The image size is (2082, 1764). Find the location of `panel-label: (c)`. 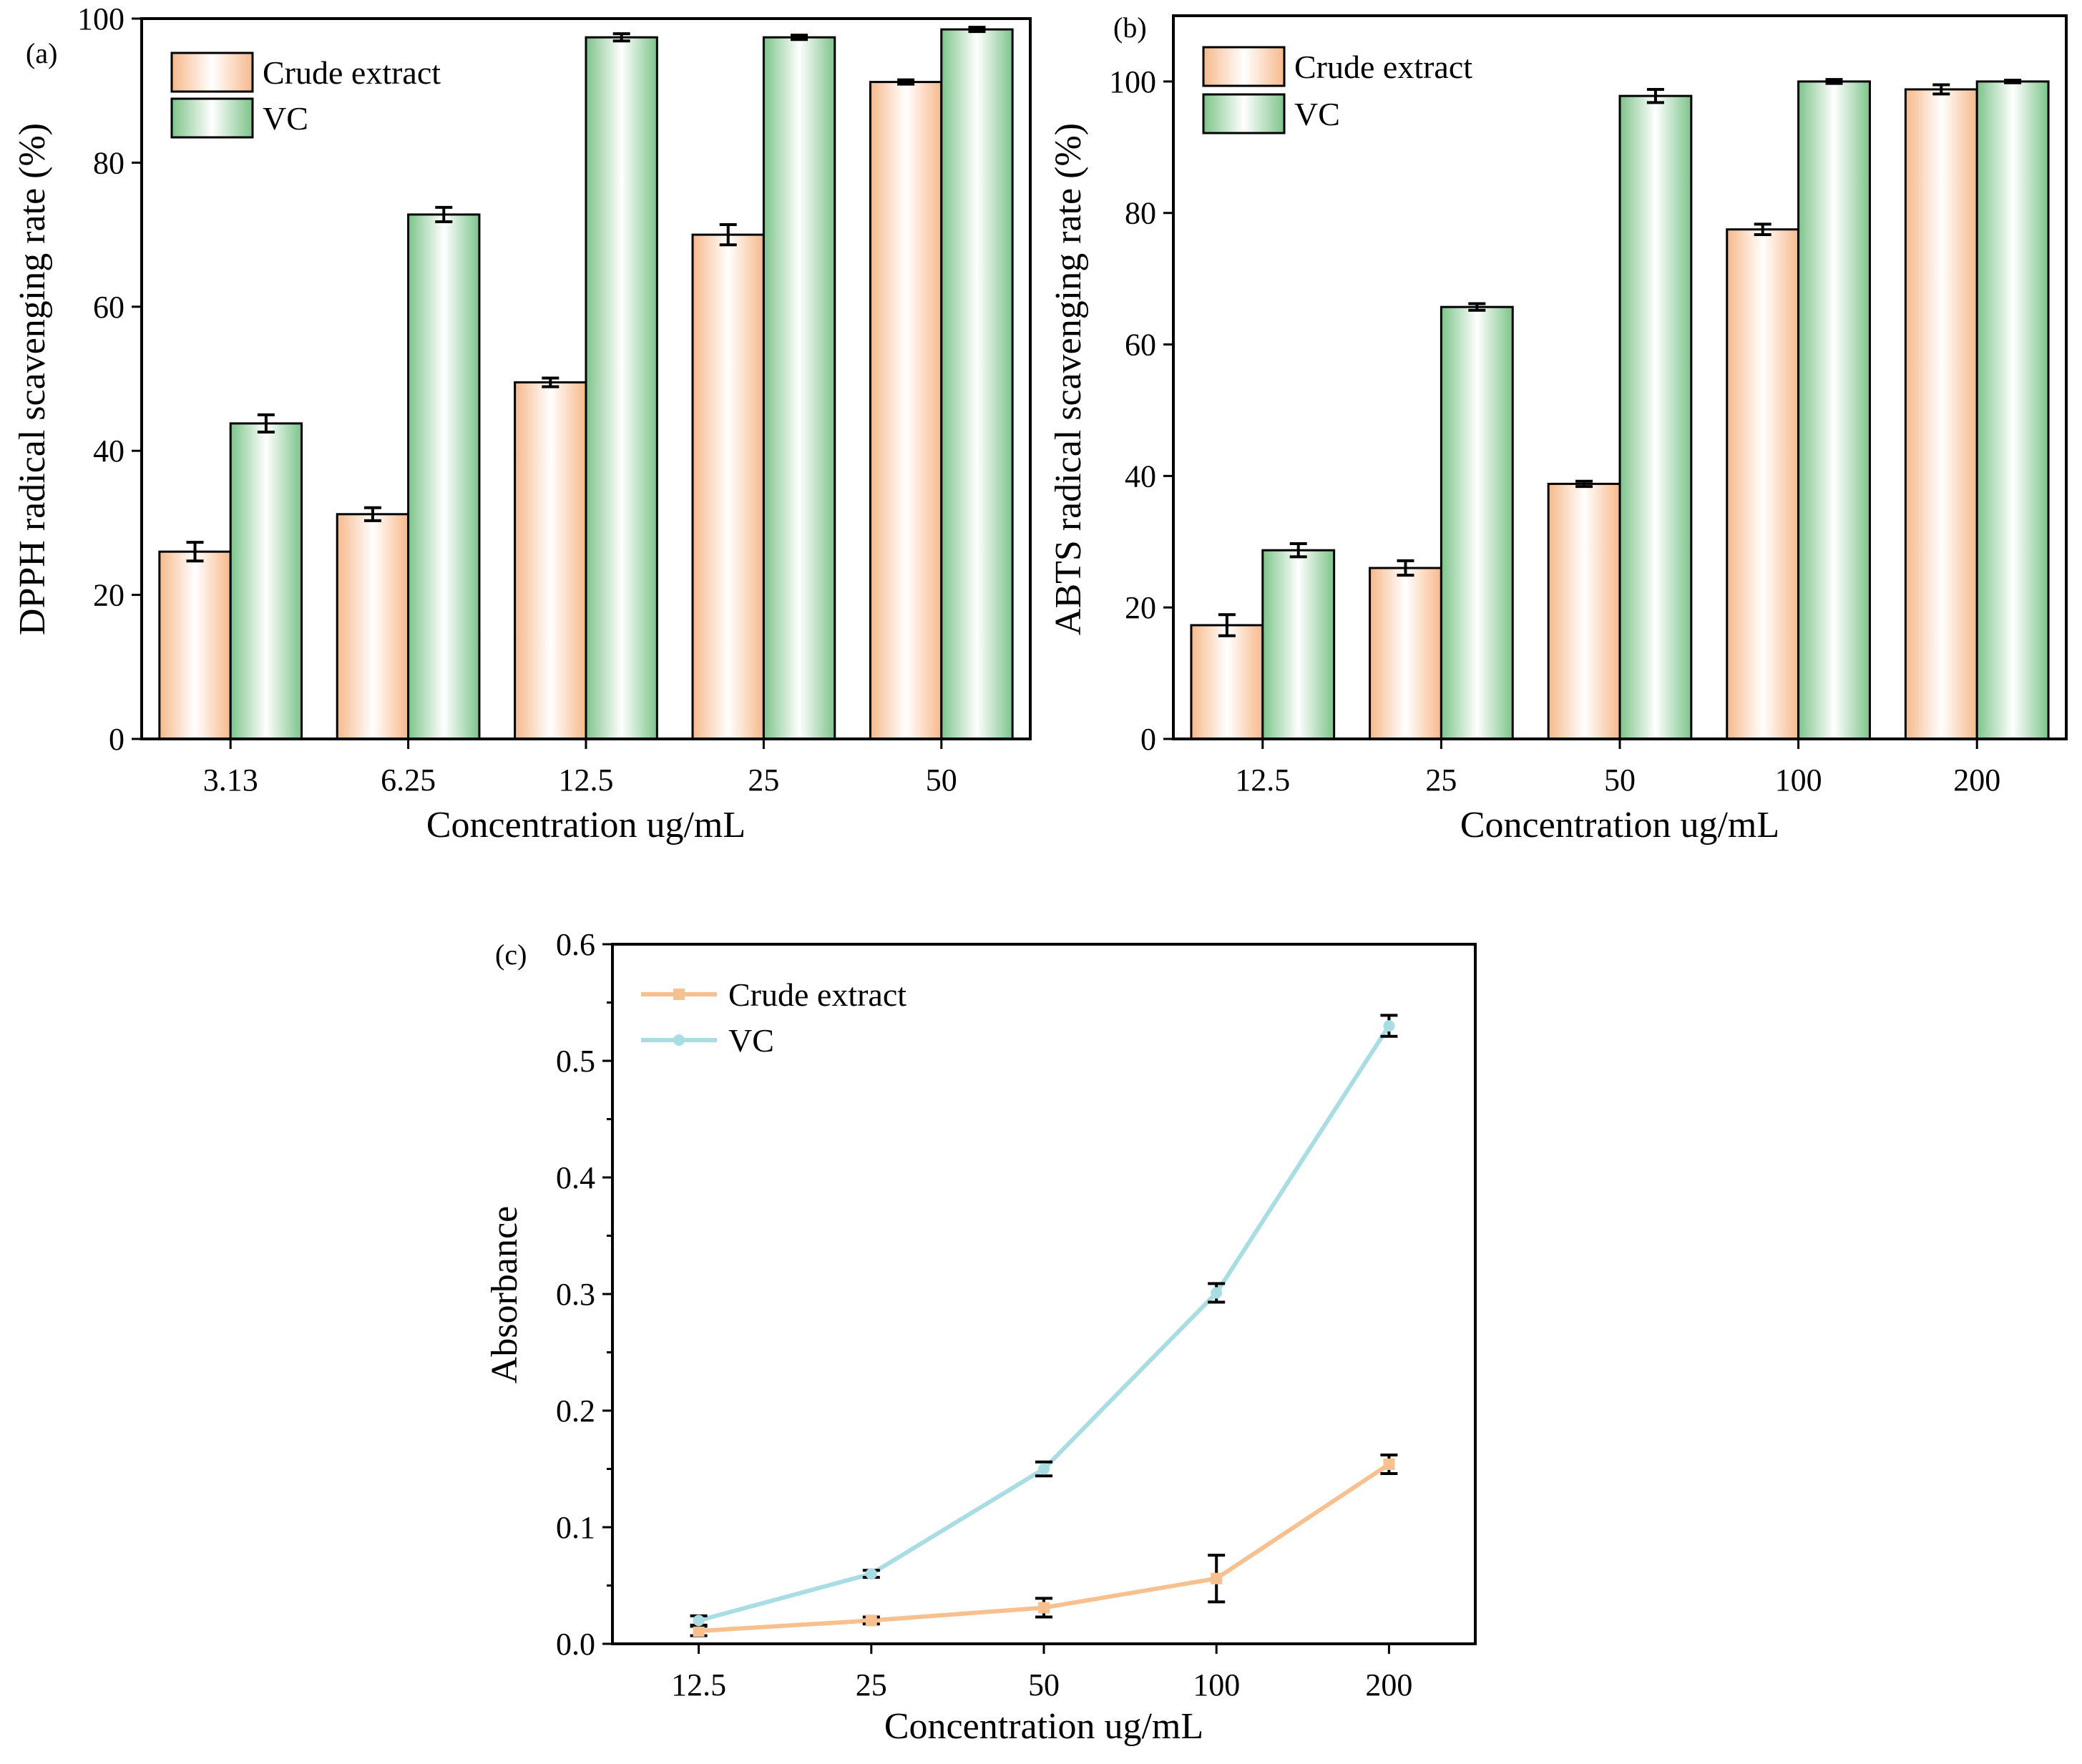

panel-label: (c) is located at coordinates (511, 955).